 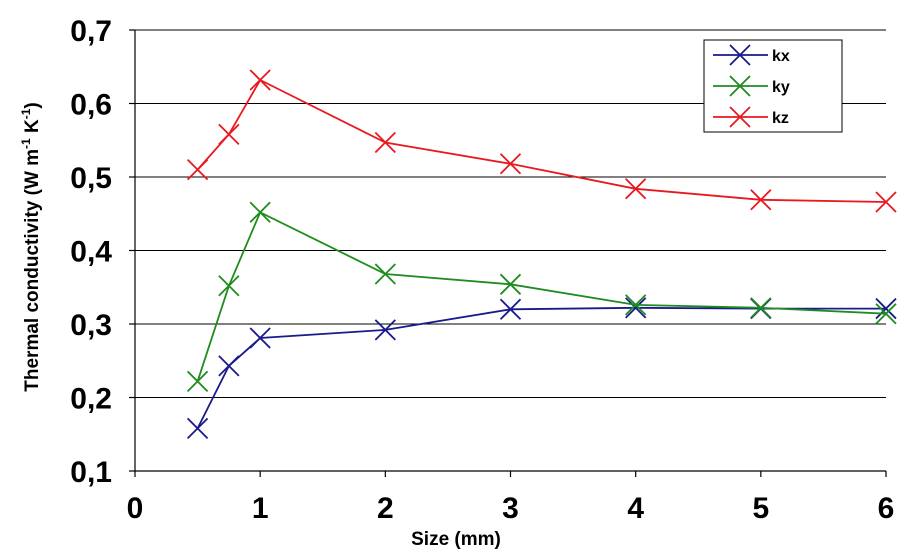 What do you see at coordinates (456, 539) in the screenshot?
I see `x-axis-title: Size (mm)` at bounding box center [456, 539].